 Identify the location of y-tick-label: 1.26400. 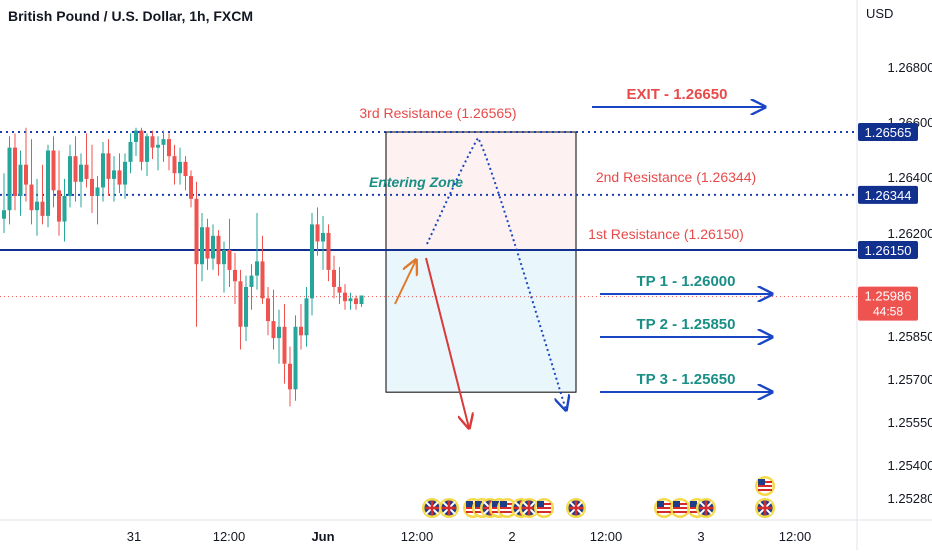
(910, 177).